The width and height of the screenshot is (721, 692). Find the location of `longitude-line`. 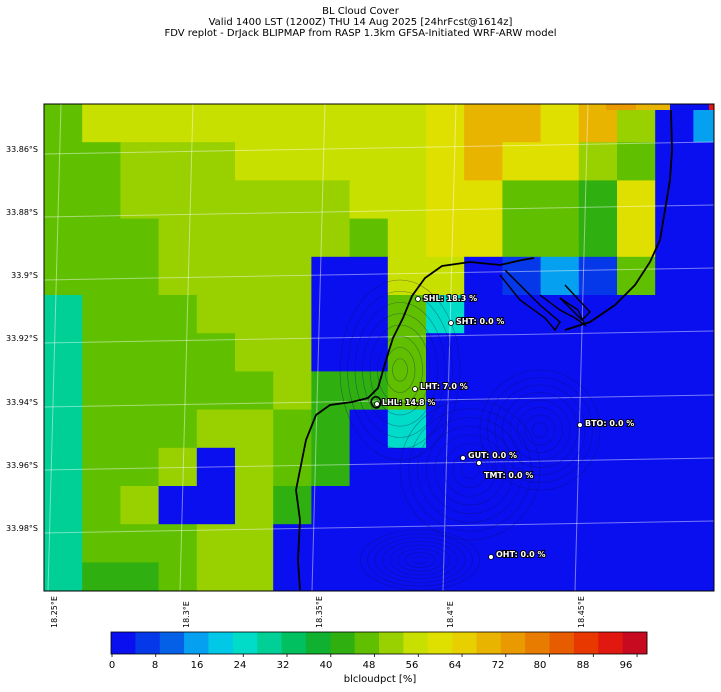

longitude-line is located at coordinates (186, 347).